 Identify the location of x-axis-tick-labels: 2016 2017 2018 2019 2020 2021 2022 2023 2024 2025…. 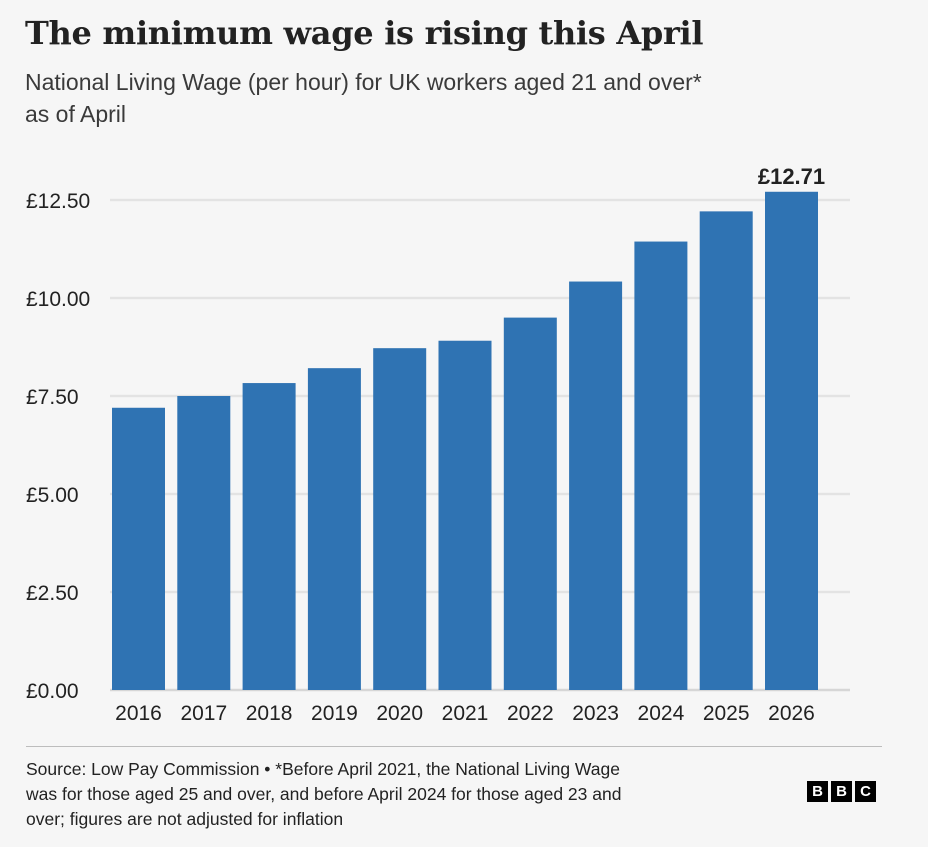
(465, 713).